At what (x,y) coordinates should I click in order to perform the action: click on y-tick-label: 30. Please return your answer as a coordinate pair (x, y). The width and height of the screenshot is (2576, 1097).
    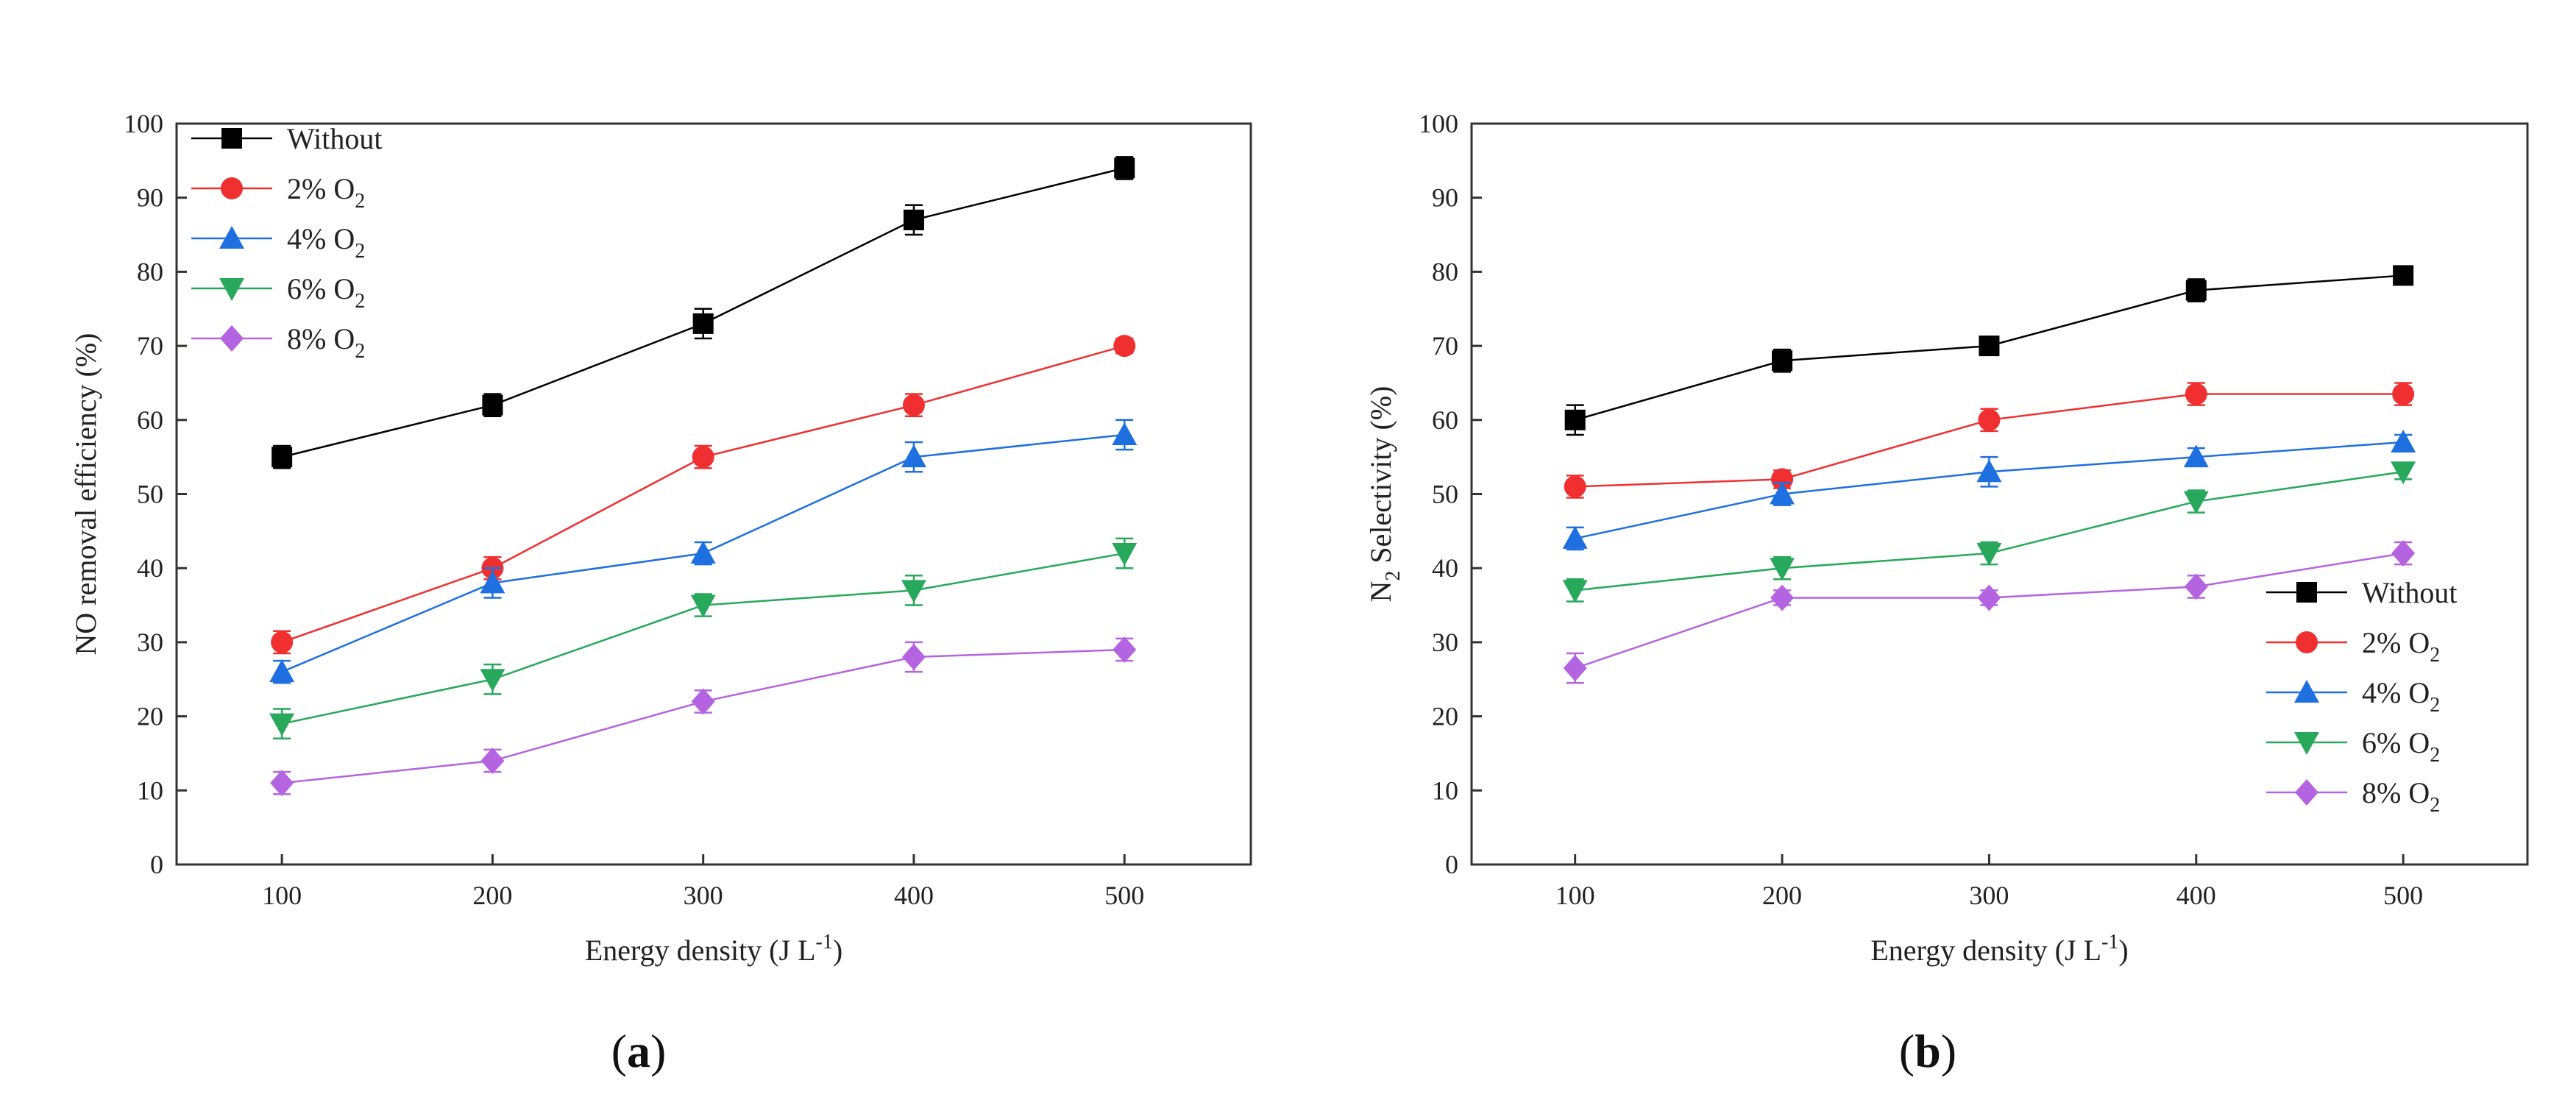
    Looking at the image, I should click on (1445, 642).